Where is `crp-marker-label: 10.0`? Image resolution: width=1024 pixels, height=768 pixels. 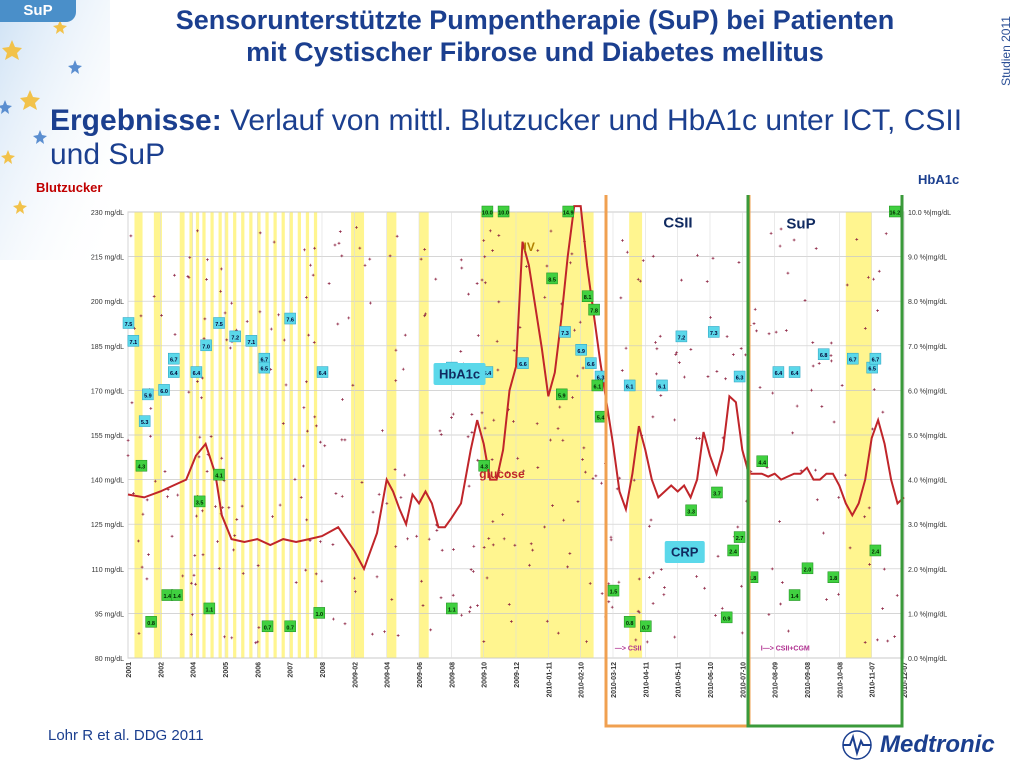 crp-marker-label: 10.0 is located at coordinates (503, 214).